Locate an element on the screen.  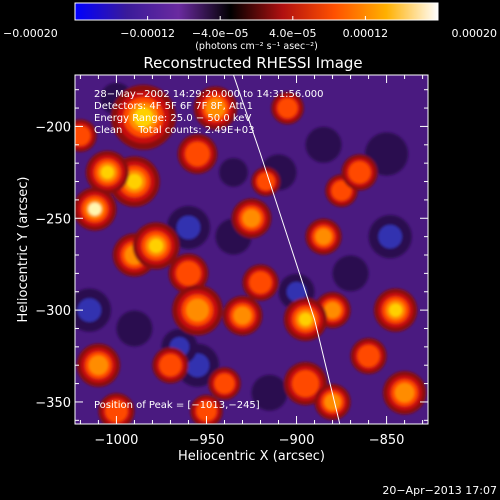
x-tick-label: −850 is located at coordinates (387, 440).